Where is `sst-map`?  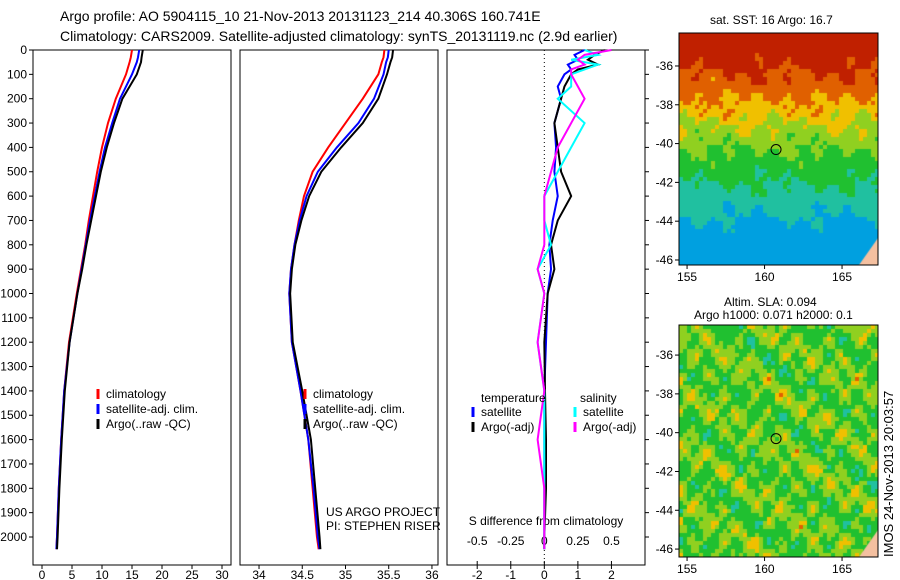
sst-map is located at coordinates (778, 149).